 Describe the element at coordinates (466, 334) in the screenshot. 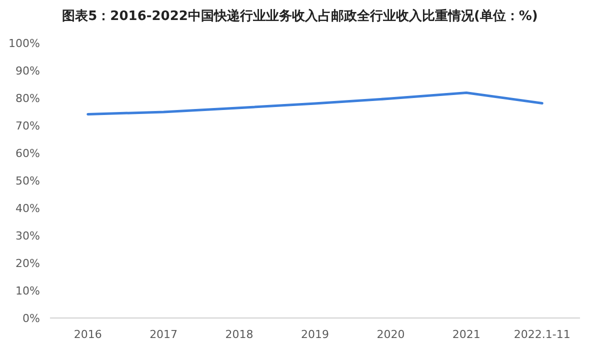

I see `x-tick-label: 2021` at that location.